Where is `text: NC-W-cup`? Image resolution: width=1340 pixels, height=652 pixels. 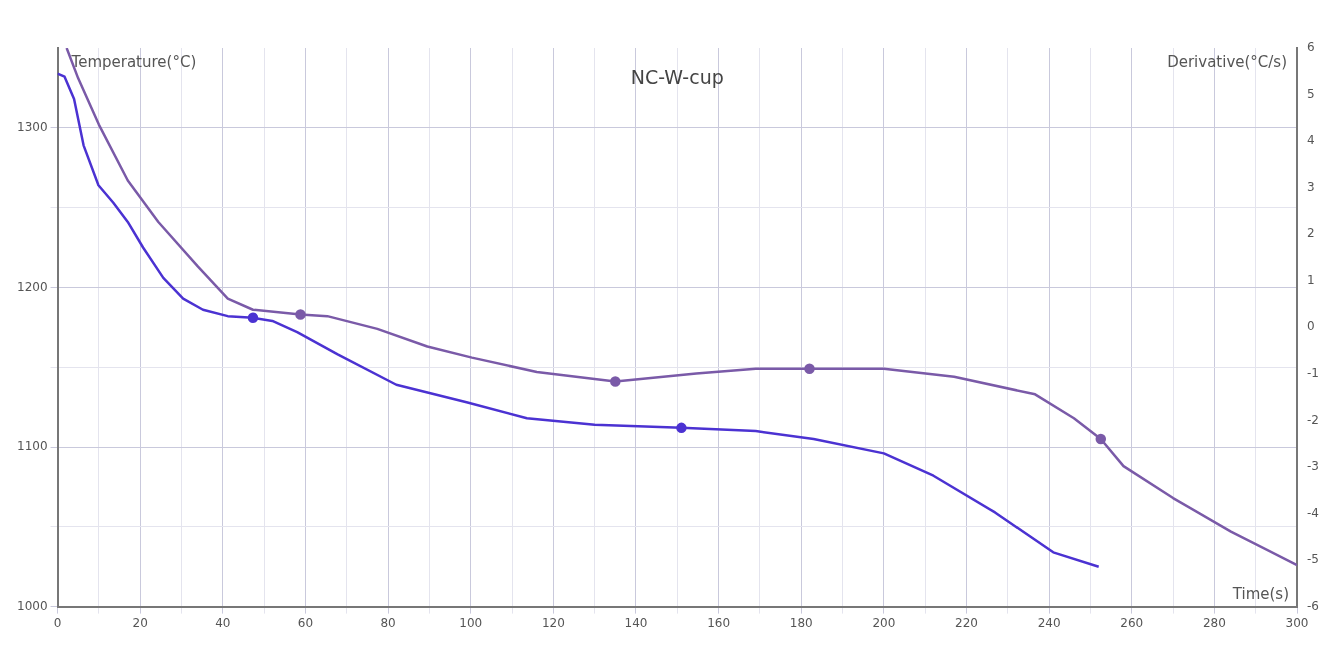 text: NC-W-cup is located at coordinates (677, 77).